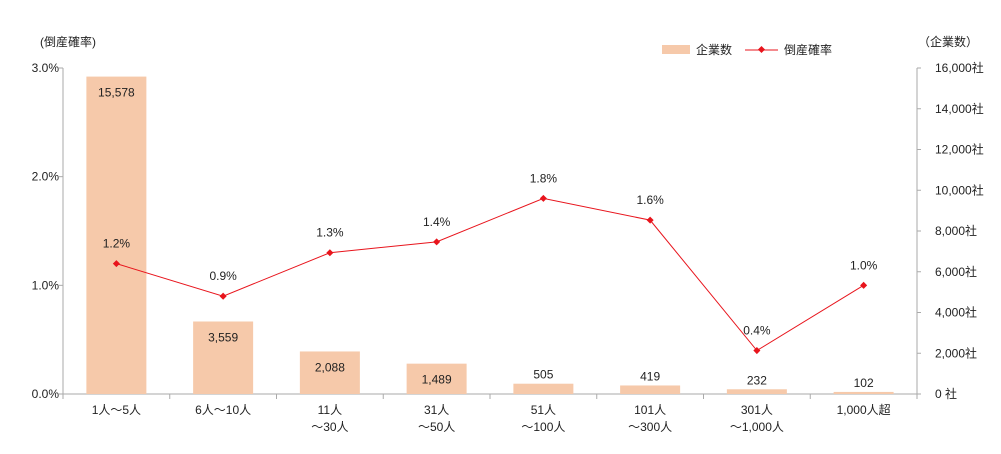 This screenshot has width=1001, height=454. Describe the element at coordinates (436, 427) in the screenshot. I see `x-tick-label: ～50人` at that location.